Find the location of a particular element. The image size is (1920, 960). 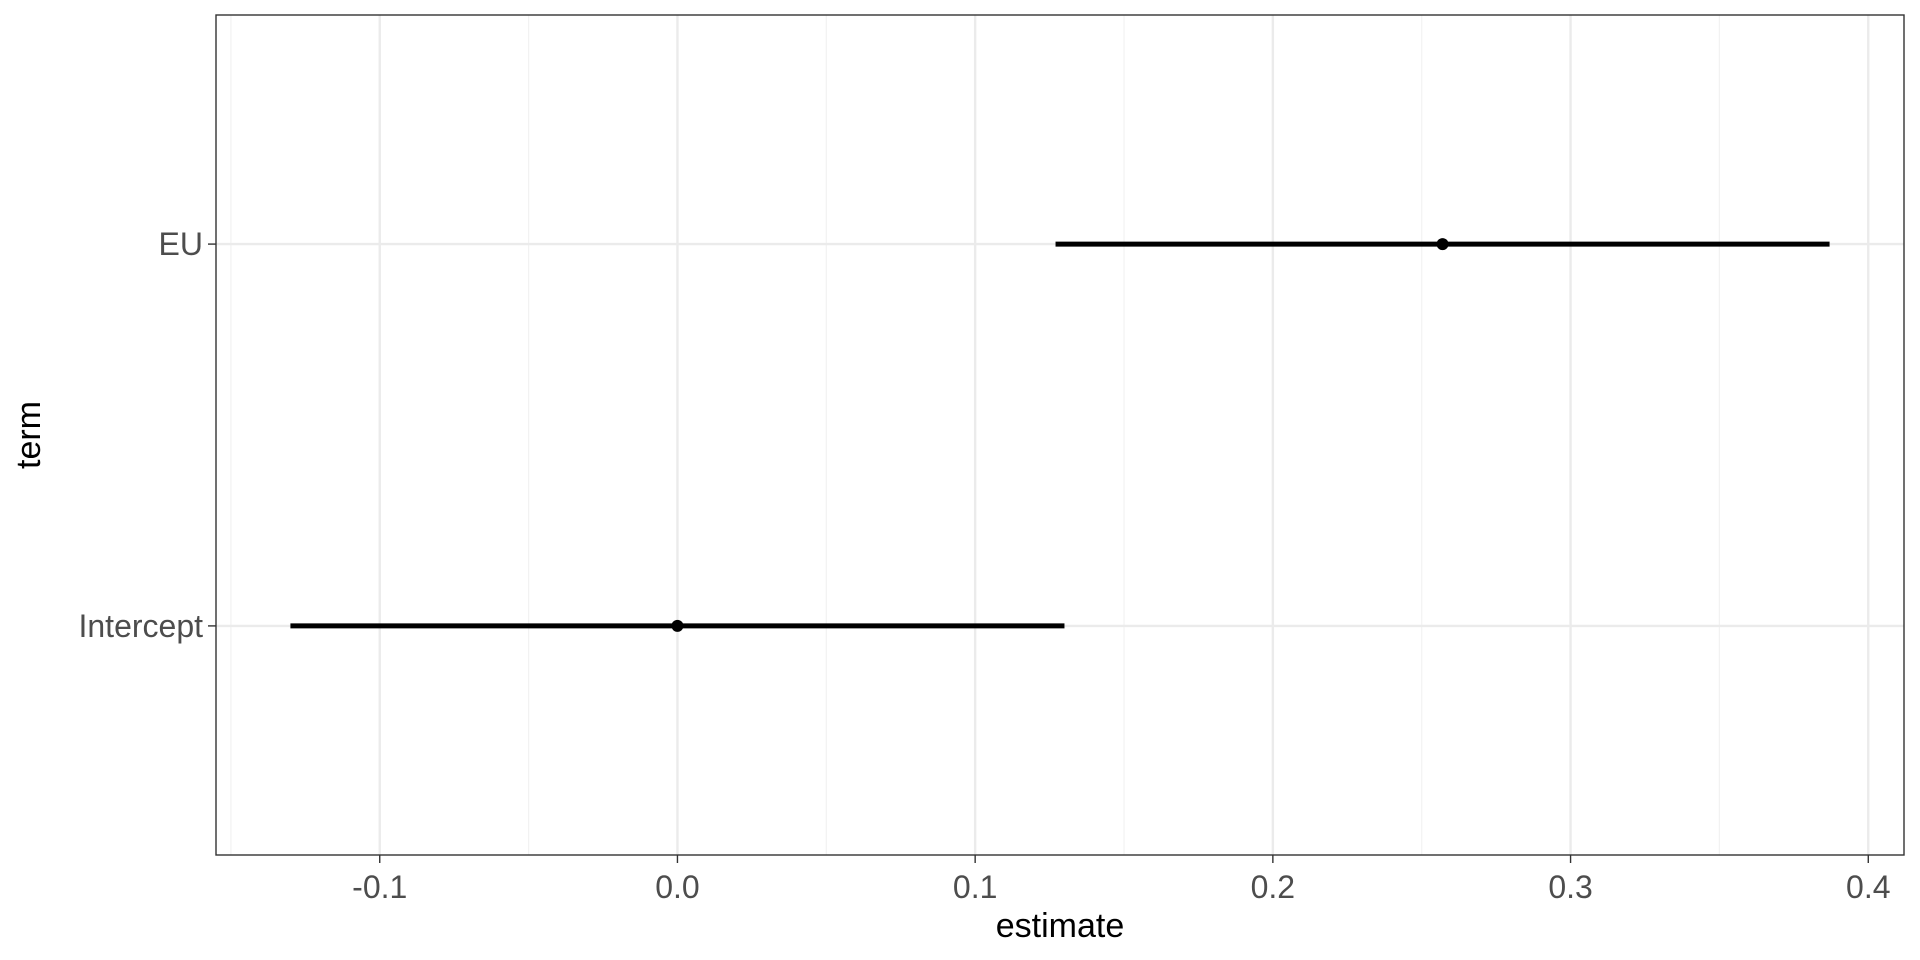

x-tick-label-2: 0.1 is located at coordinates (975, 887).